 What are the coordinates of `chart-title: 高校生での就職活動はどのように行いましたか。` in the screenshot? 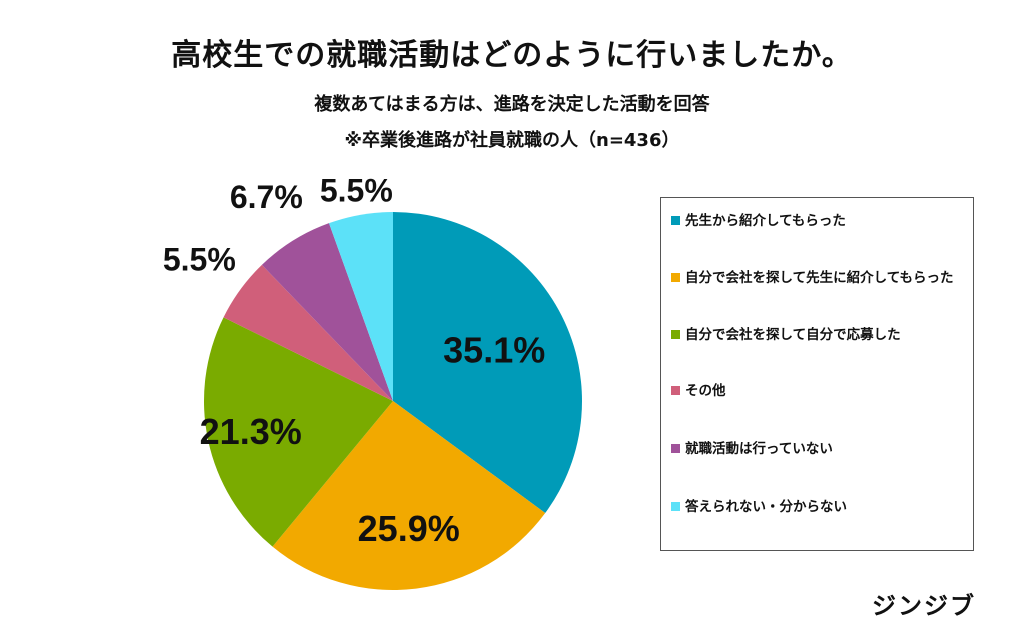 It's located at (512, 55).